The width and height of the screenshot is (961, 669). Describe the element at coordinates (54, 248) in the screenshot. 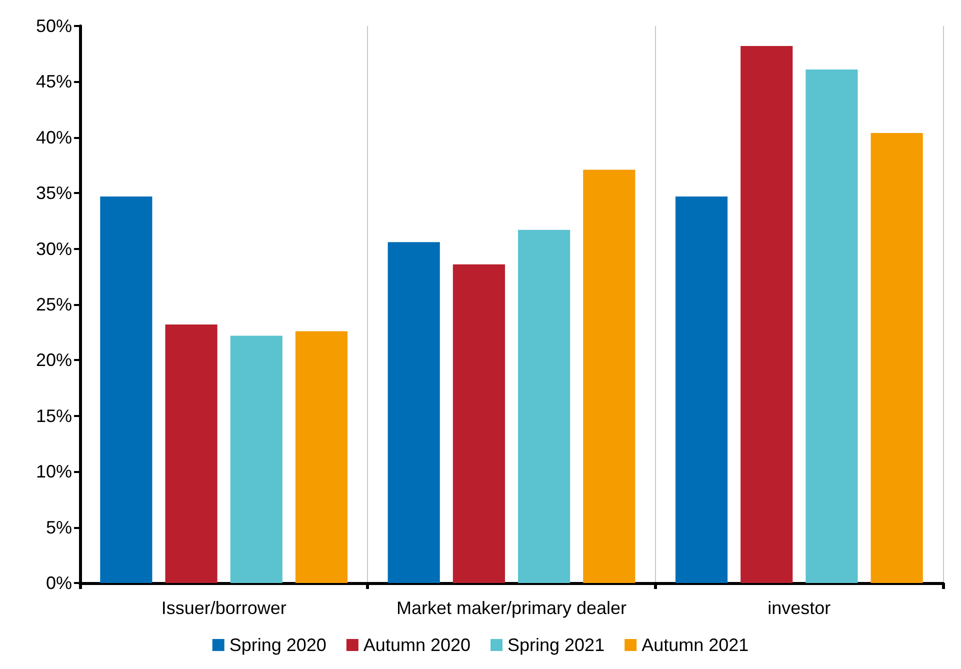

I see `y-tick-label: 30%` at that location.